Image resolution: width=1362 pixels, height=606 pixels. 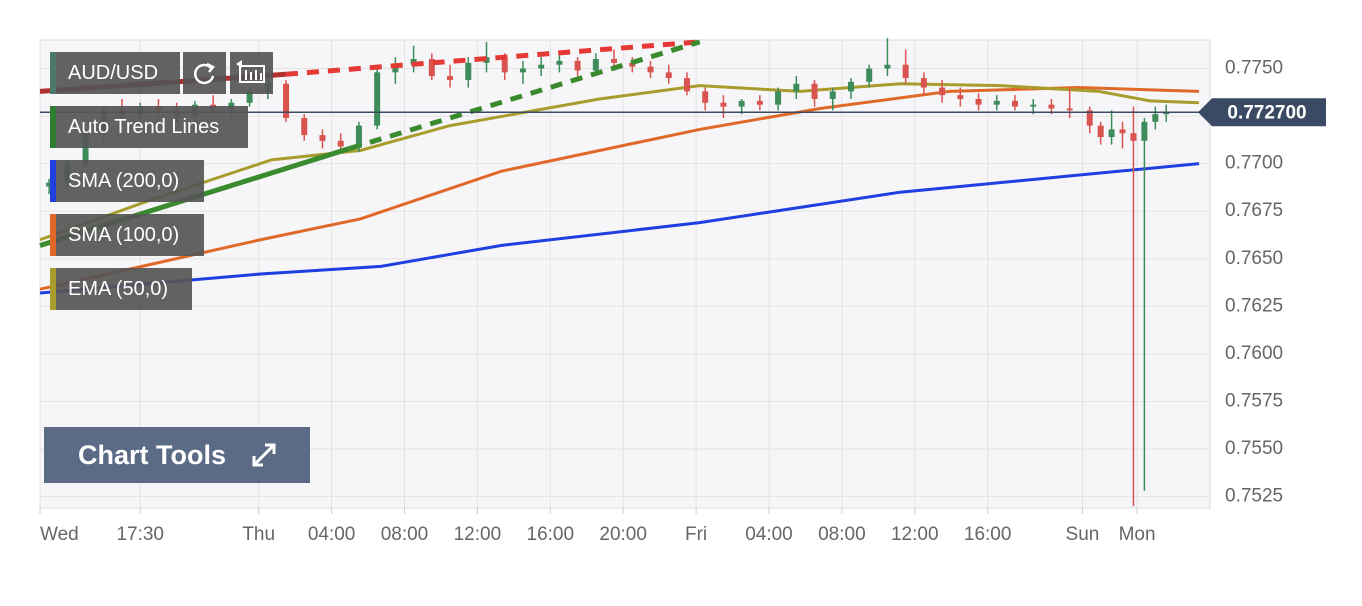 What do you see at coordinates (264, 455) in the screenshot?
I see `expand-icon` at bounding box center [264, 455].